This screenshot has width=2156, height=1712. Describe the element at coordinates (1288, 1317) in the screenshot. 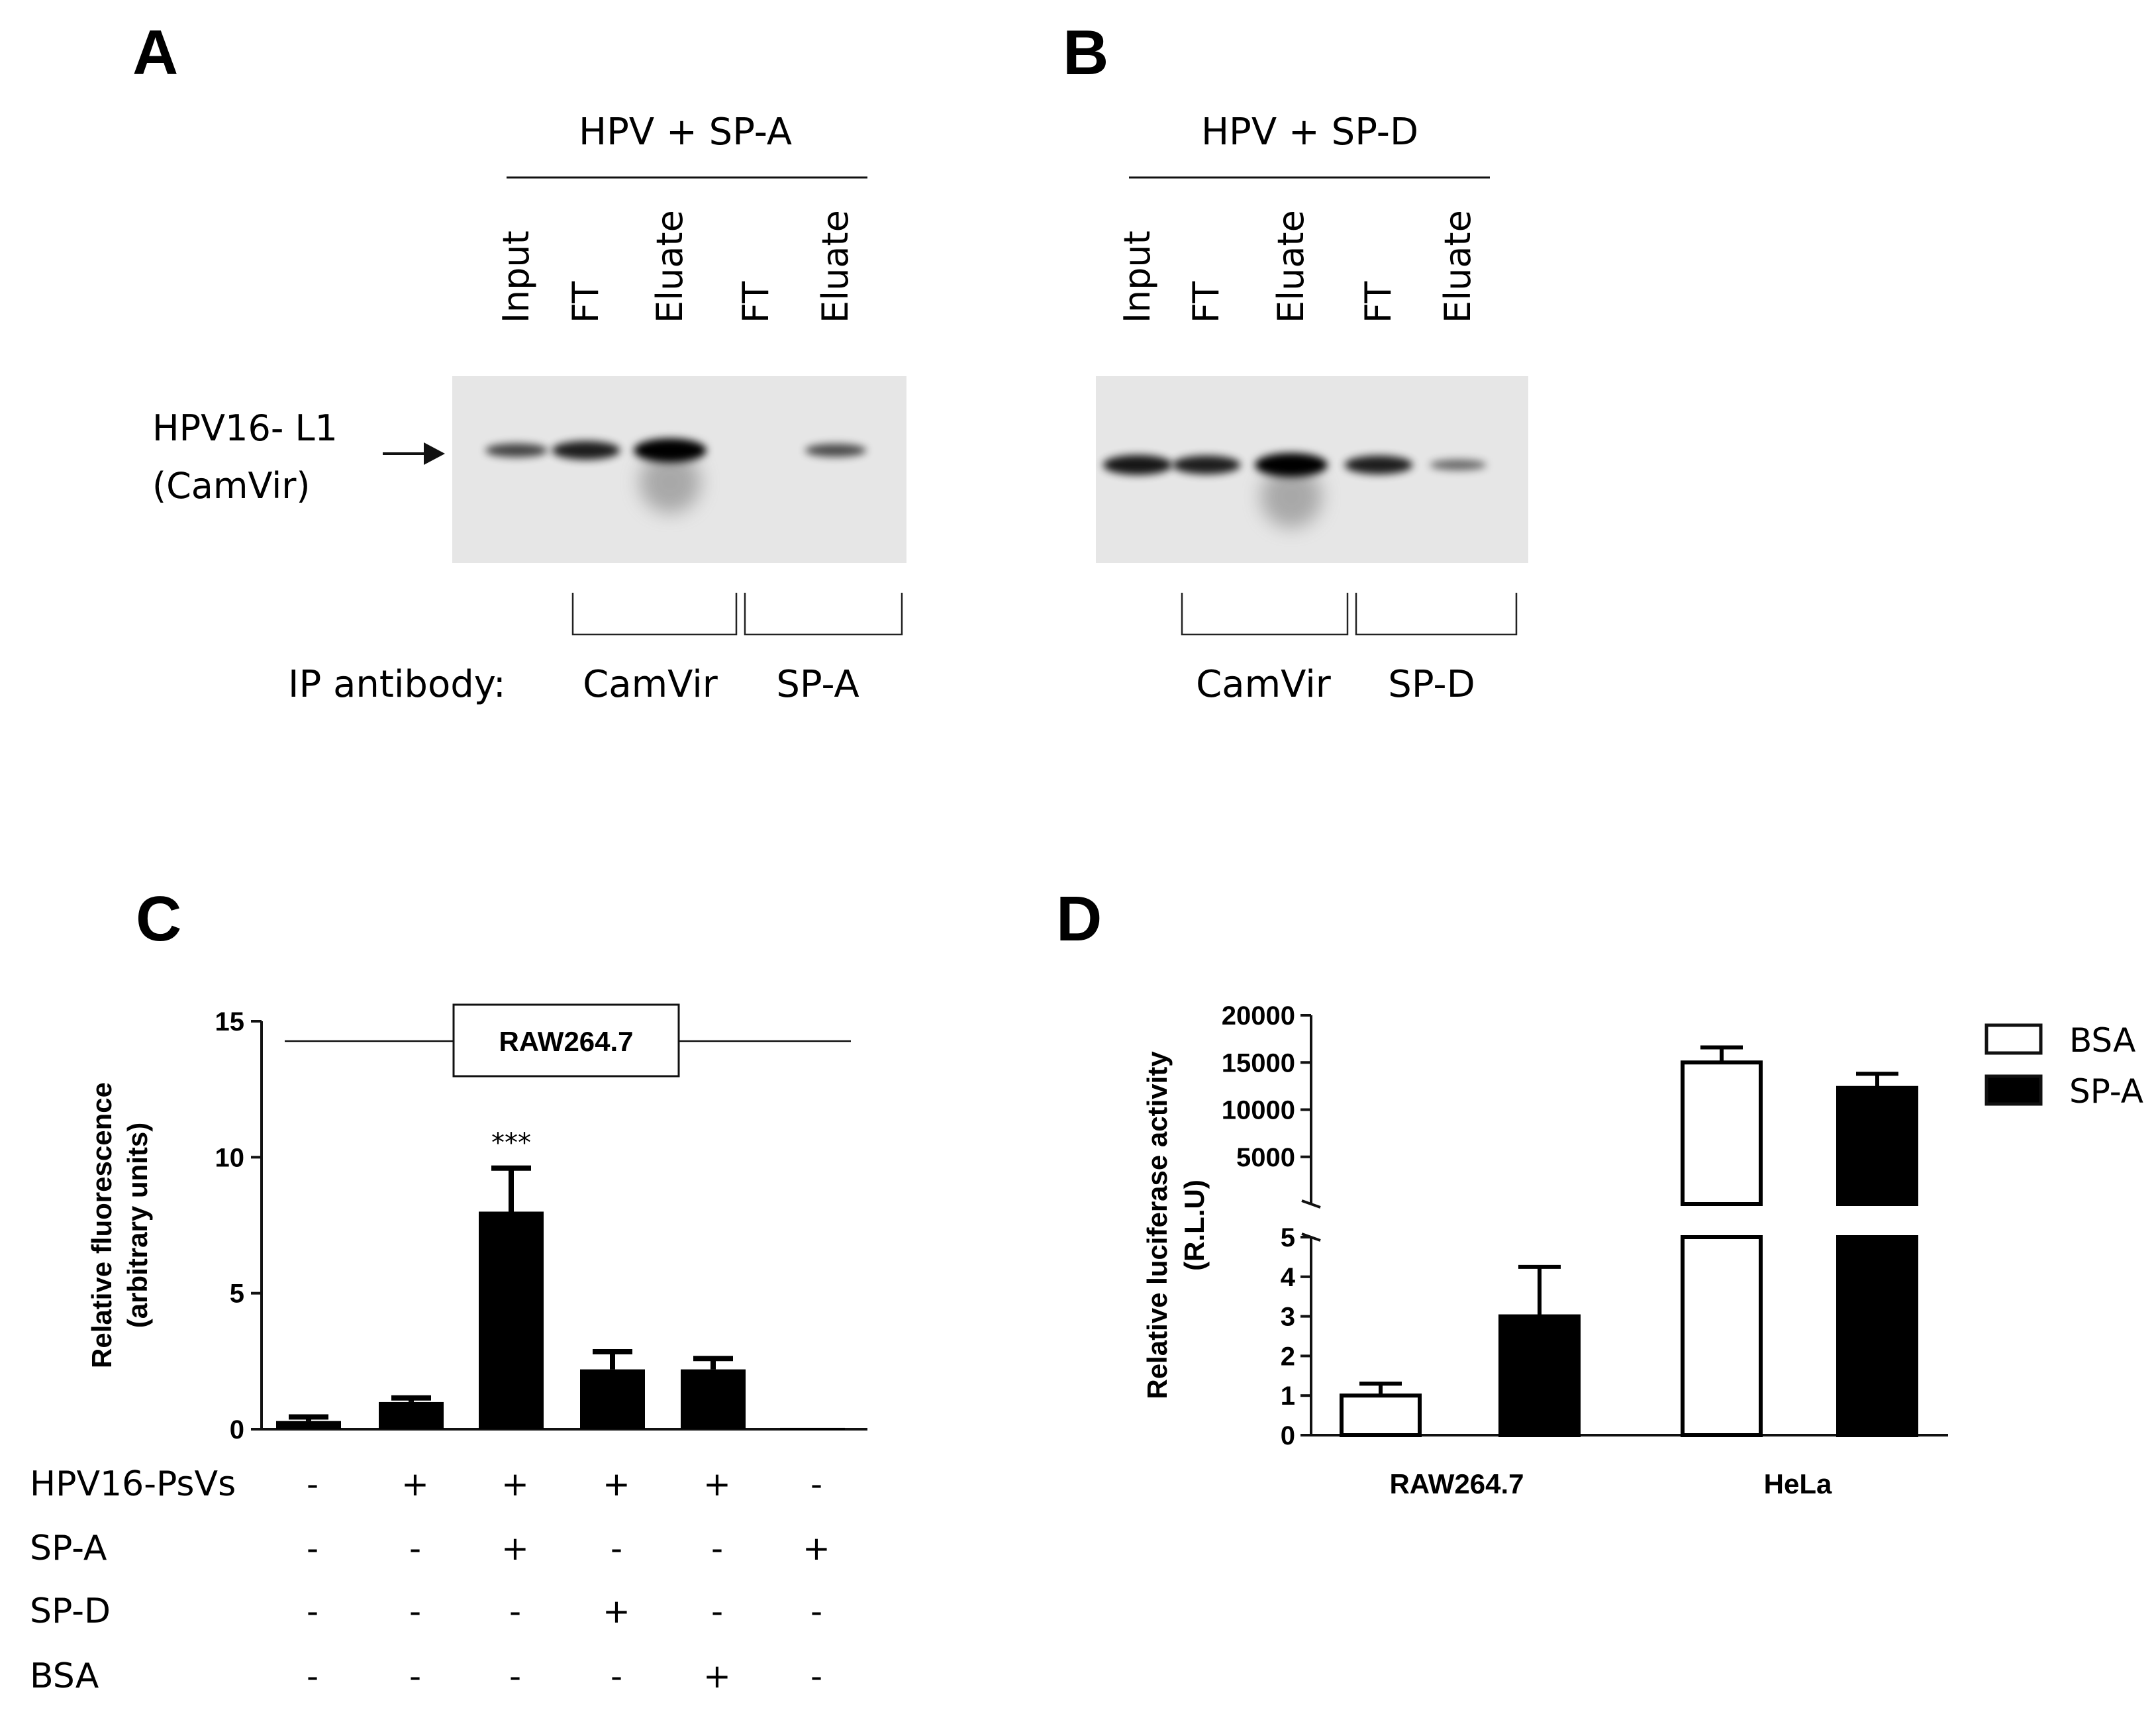

I see `panel-d-y-tick-label: 3` at that location.